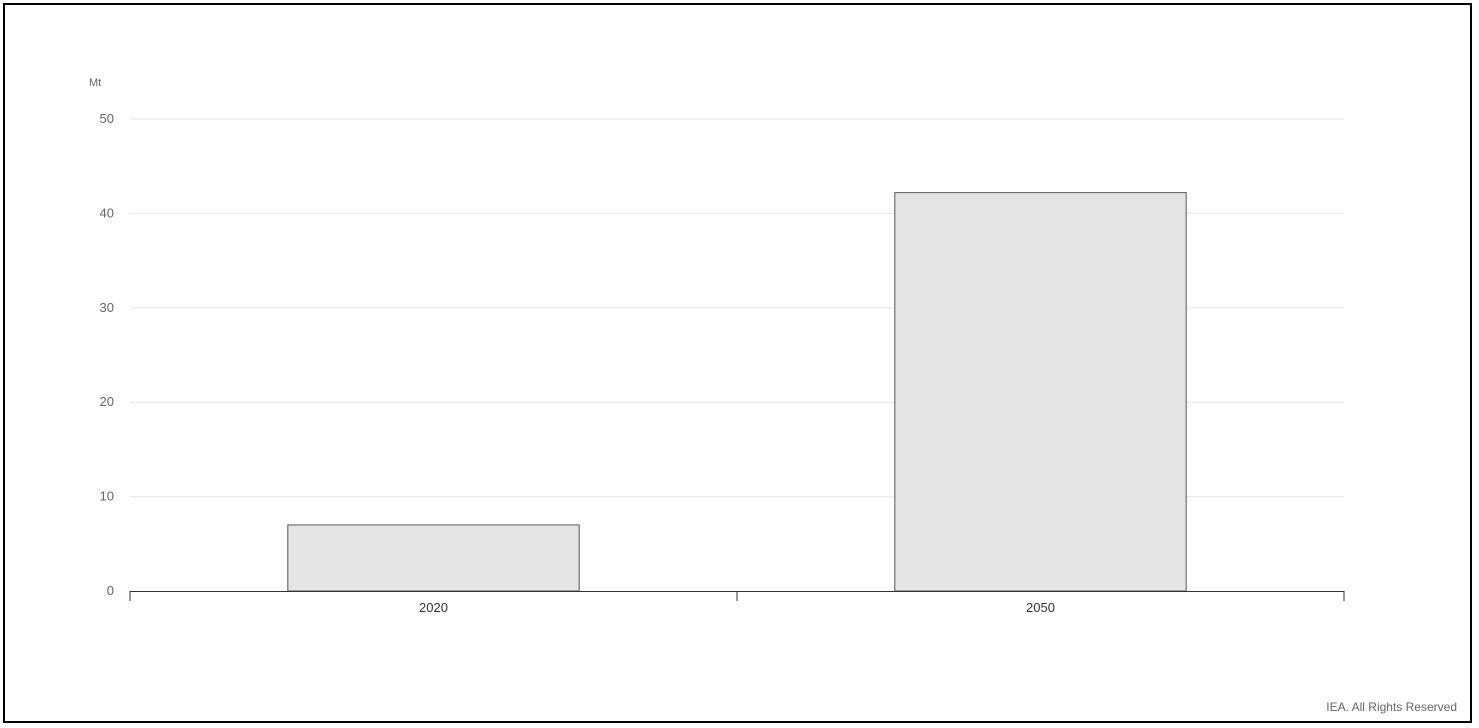 Image resolution: width=1479 pixels, height=728 pixels. Describe the element at coordinates (737, 607) in the screenshot. I see `x-axis-labels: 2020 2050` at that location.